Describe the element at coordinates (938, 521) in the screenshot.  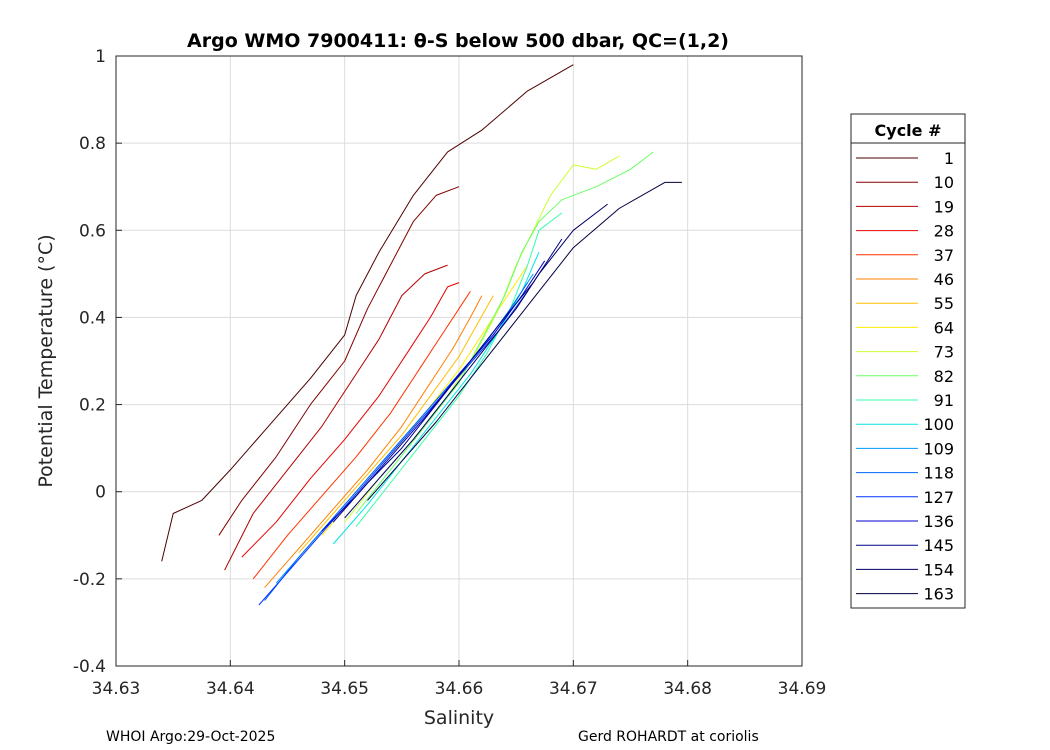
I see `legend-label: 136` at that location.